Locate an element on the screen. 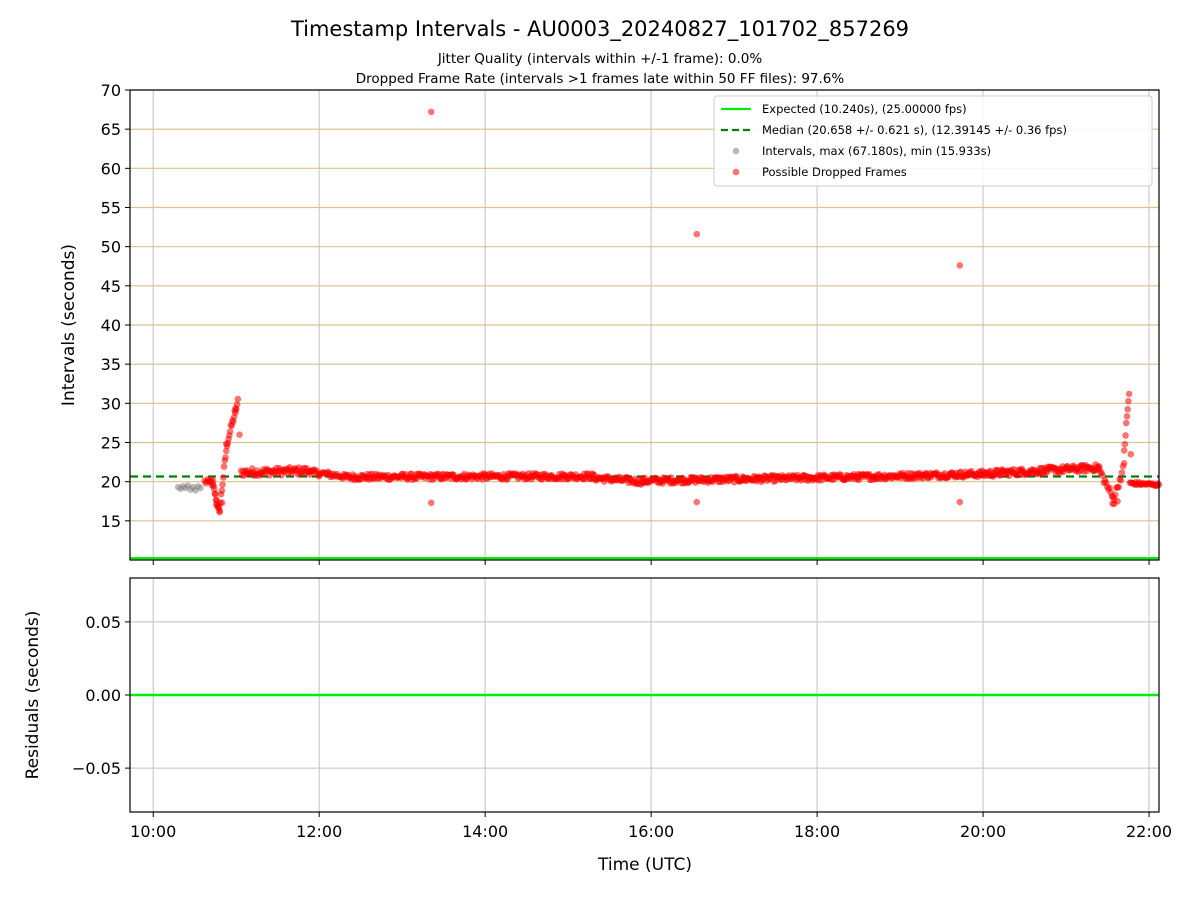 The width and height of the screenshot is (1200, 900). interval-point is located at coordinates (200, 488).